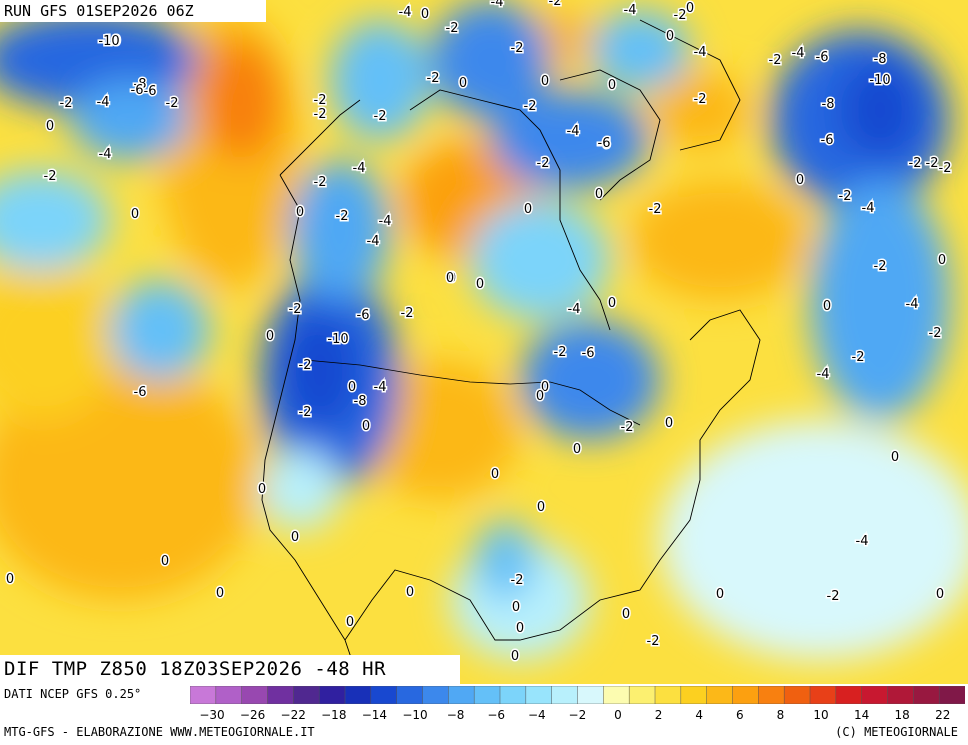 The width and height of the screenshot is (968, 745). Describe the element at coordinates (578, 715) in the screenshot. I see `colorbar-tick-label: −2` at that location.